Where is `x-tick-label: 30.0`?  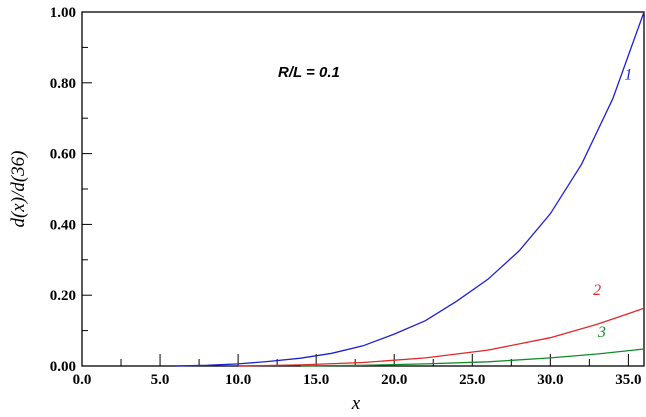
x-tick-label: 30.0 is located at coordinates (550, 380).